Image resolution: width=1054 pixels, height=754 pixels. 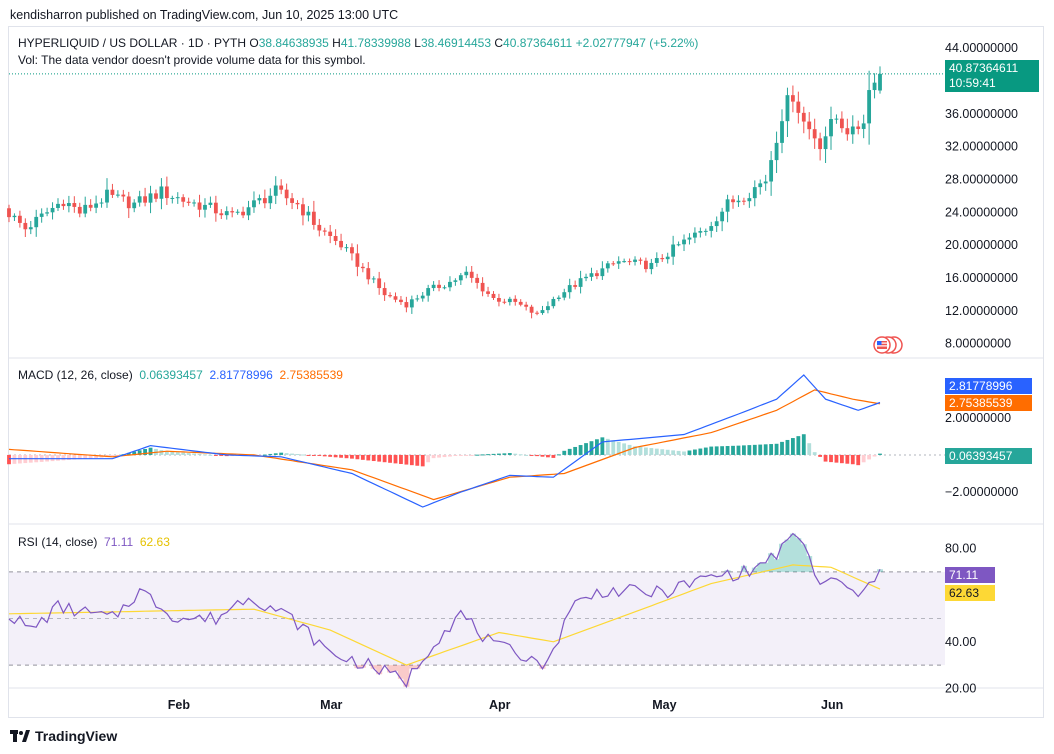 I want to click on month-label: Mar, so click(x=331, y=705).